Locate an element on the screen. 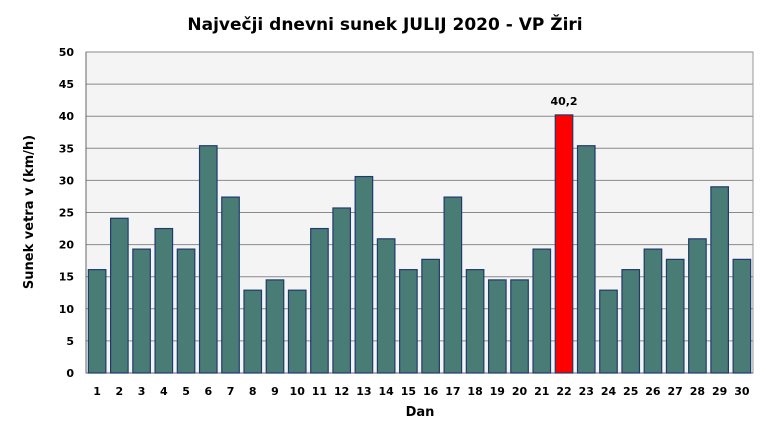 This screenshot has width=770, height=443. y-tick-label: 35 is located at coordinates (66, 148).